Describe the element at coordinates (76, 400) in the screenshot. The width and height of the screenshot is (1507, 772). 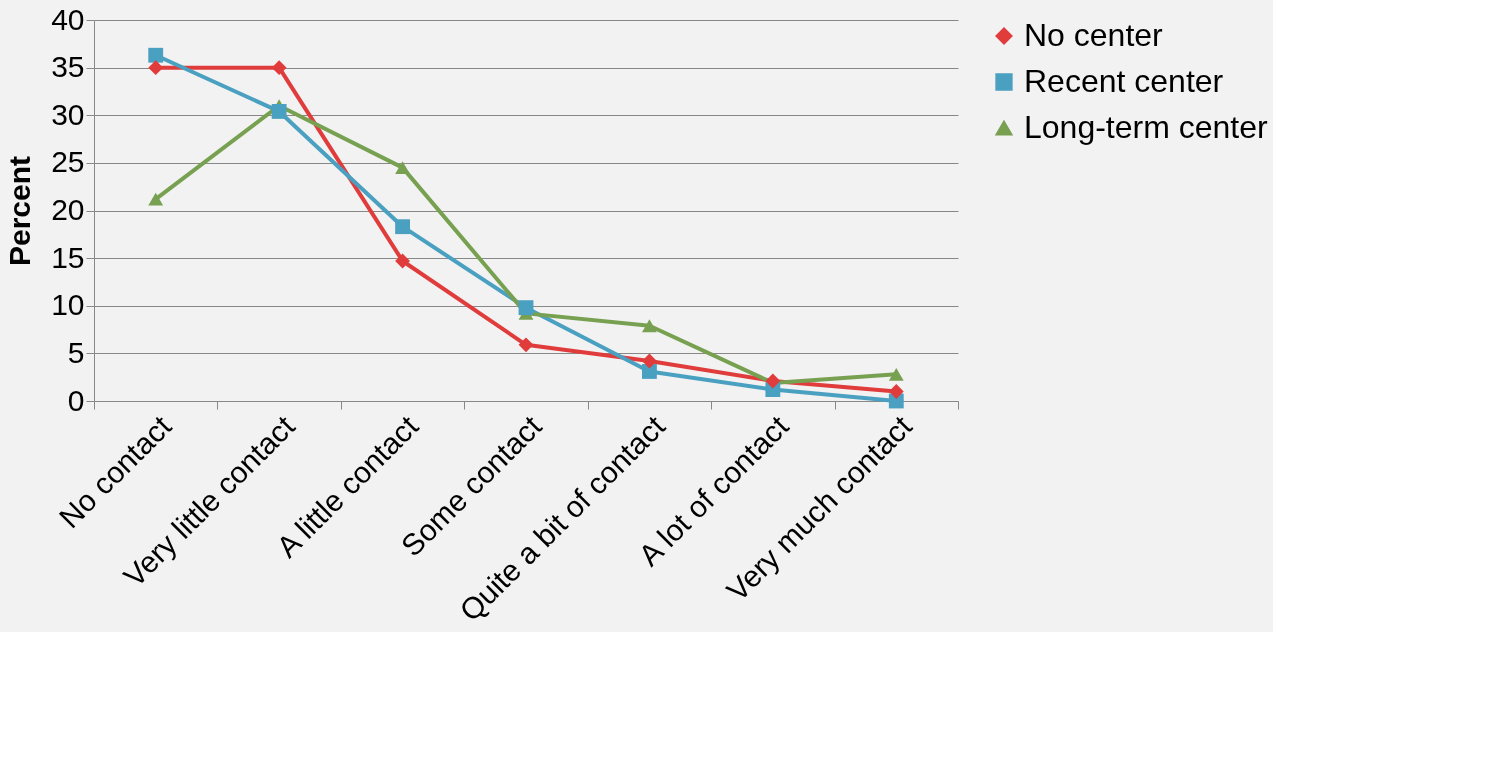
I see `y-tick-label: 0` at that location.